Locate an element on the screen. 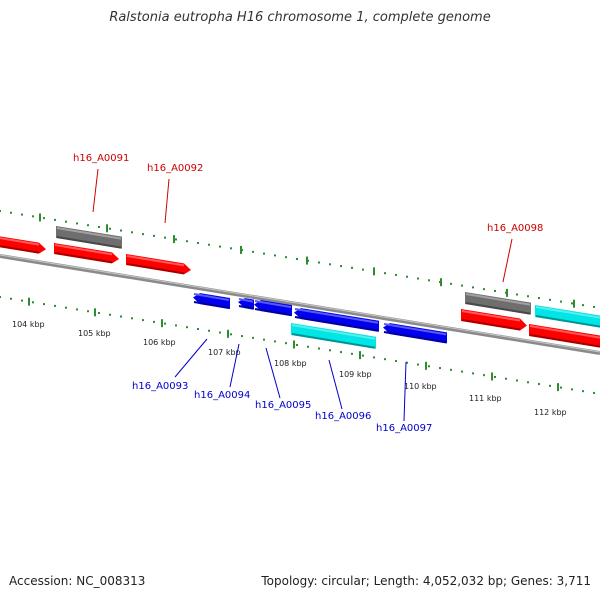 Image resolution: width=600 pixels, height=600 pixels. gene-arrow-h16_A0092 is located at coordinates (158, 264).